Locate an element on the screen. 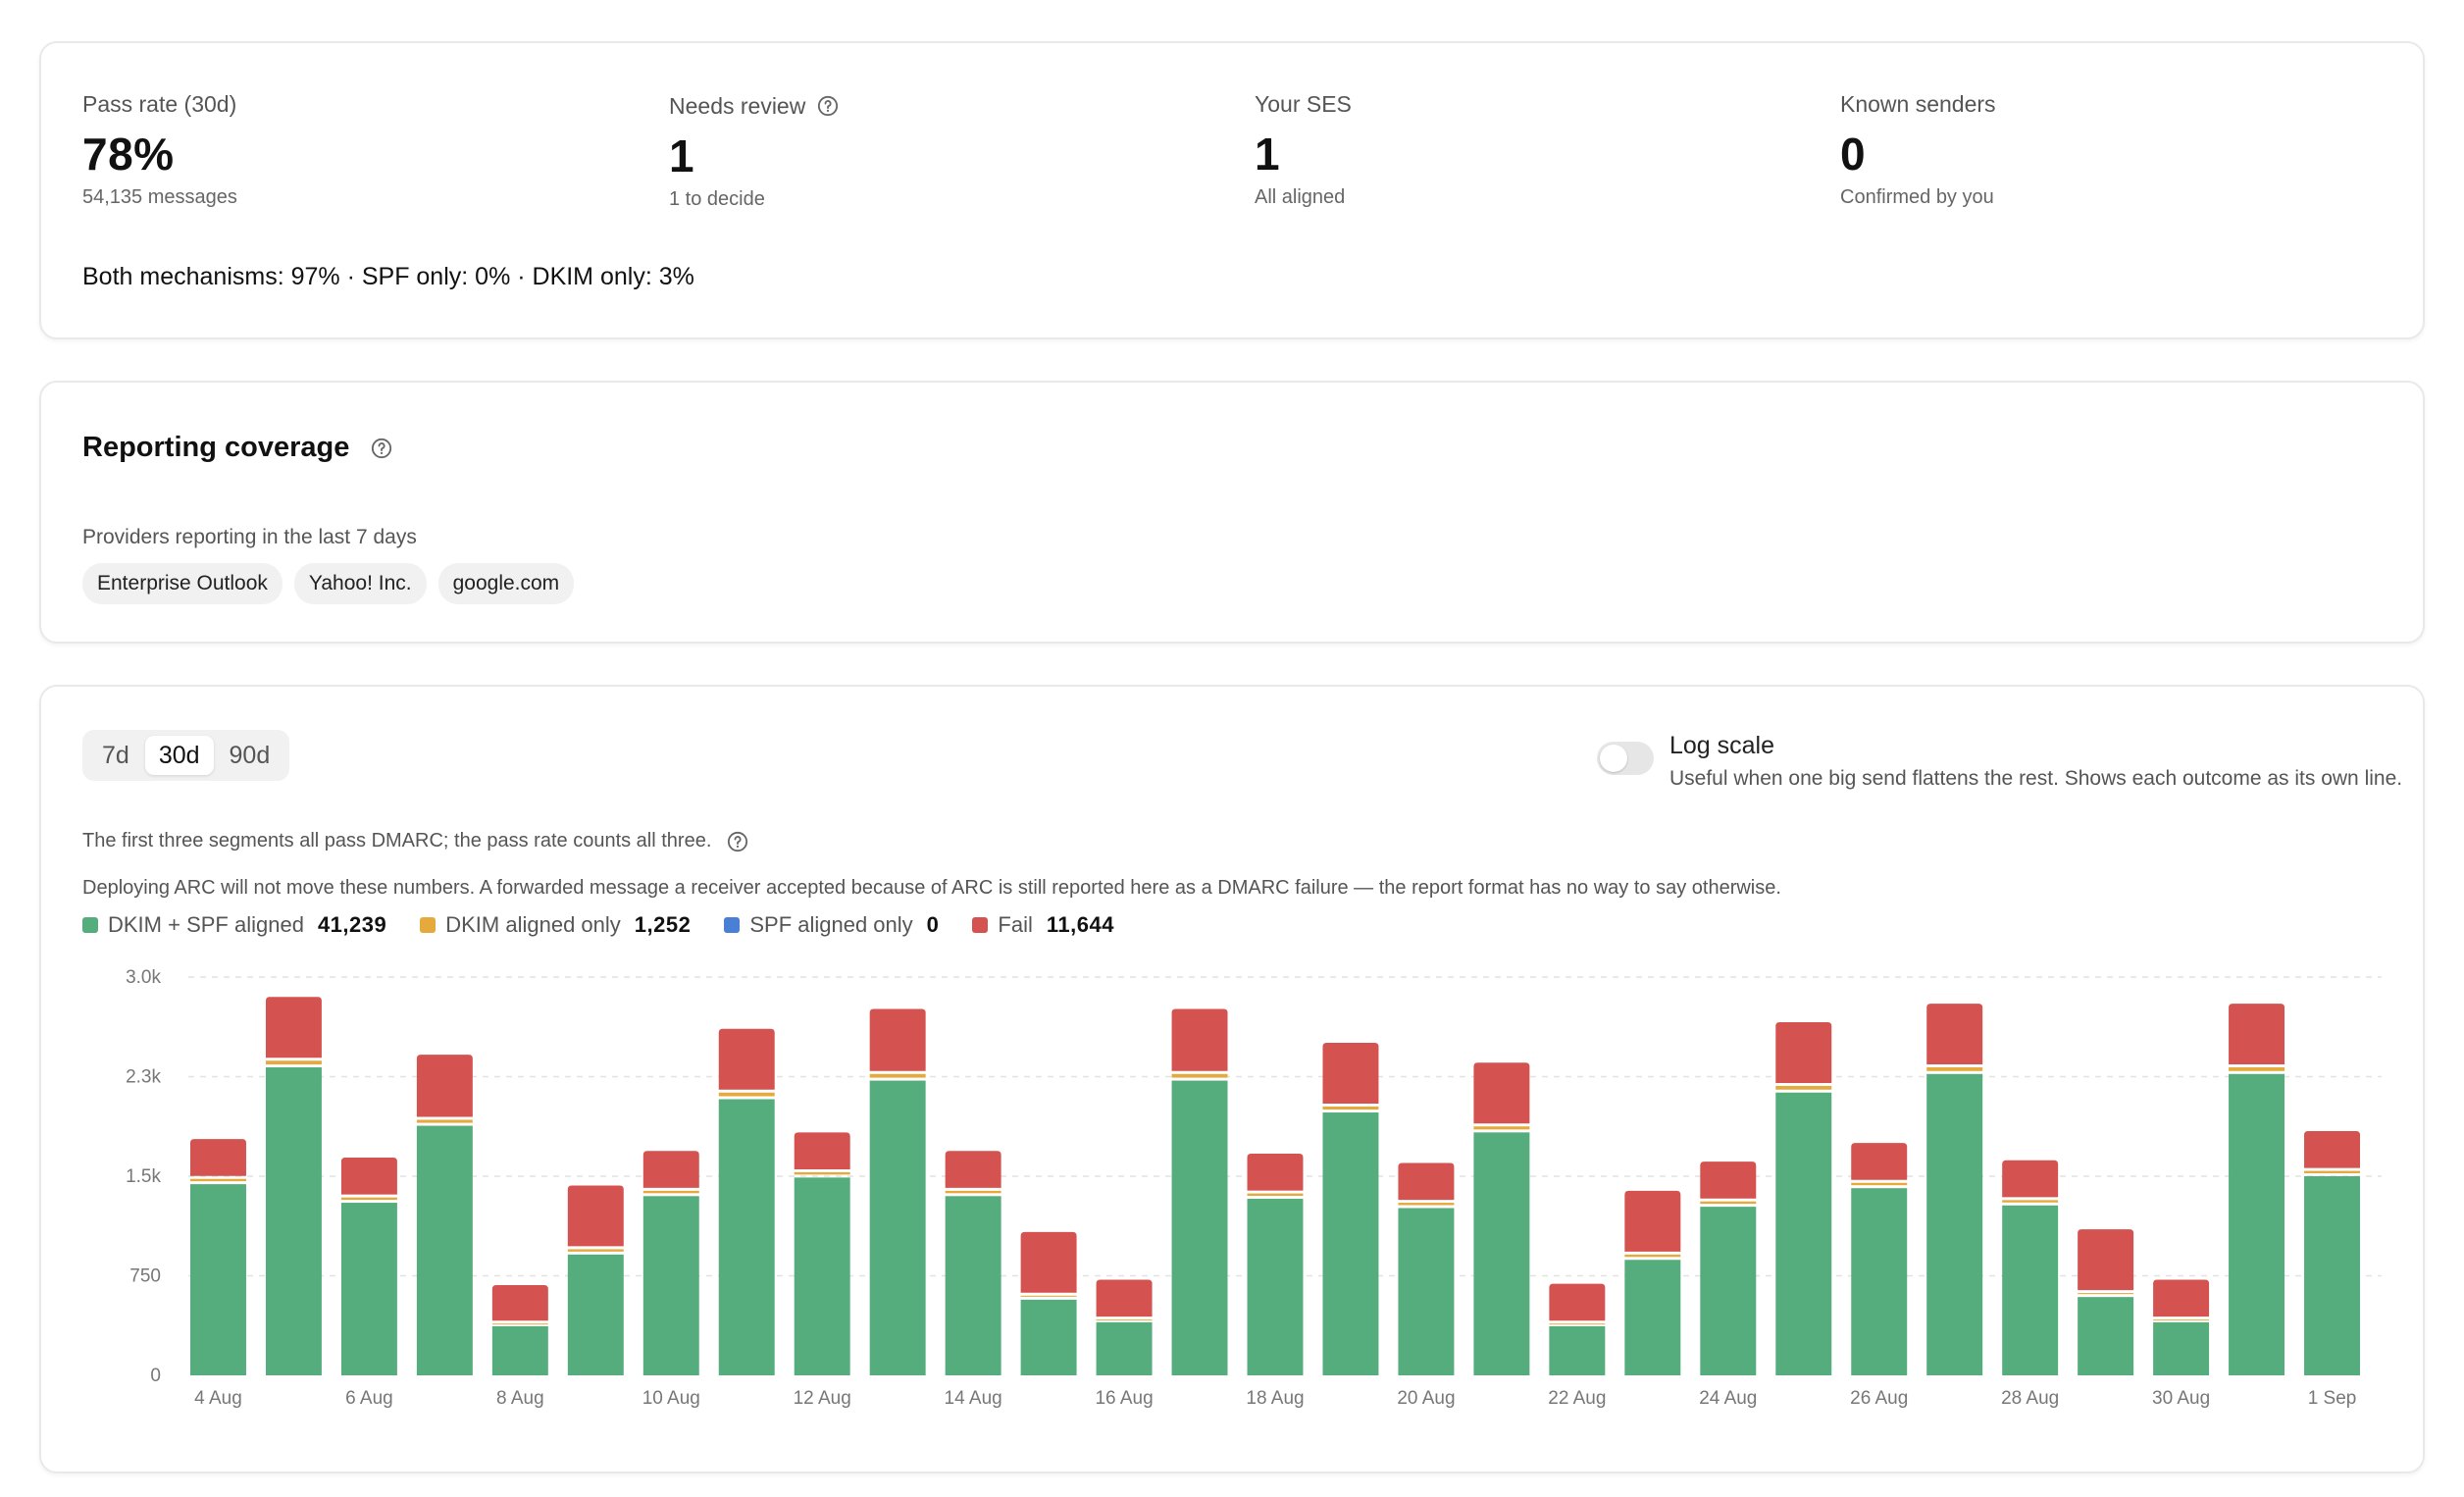  coverage-subtitle: Providers reporting in the last 7 days is located at coordinates (249, 537).